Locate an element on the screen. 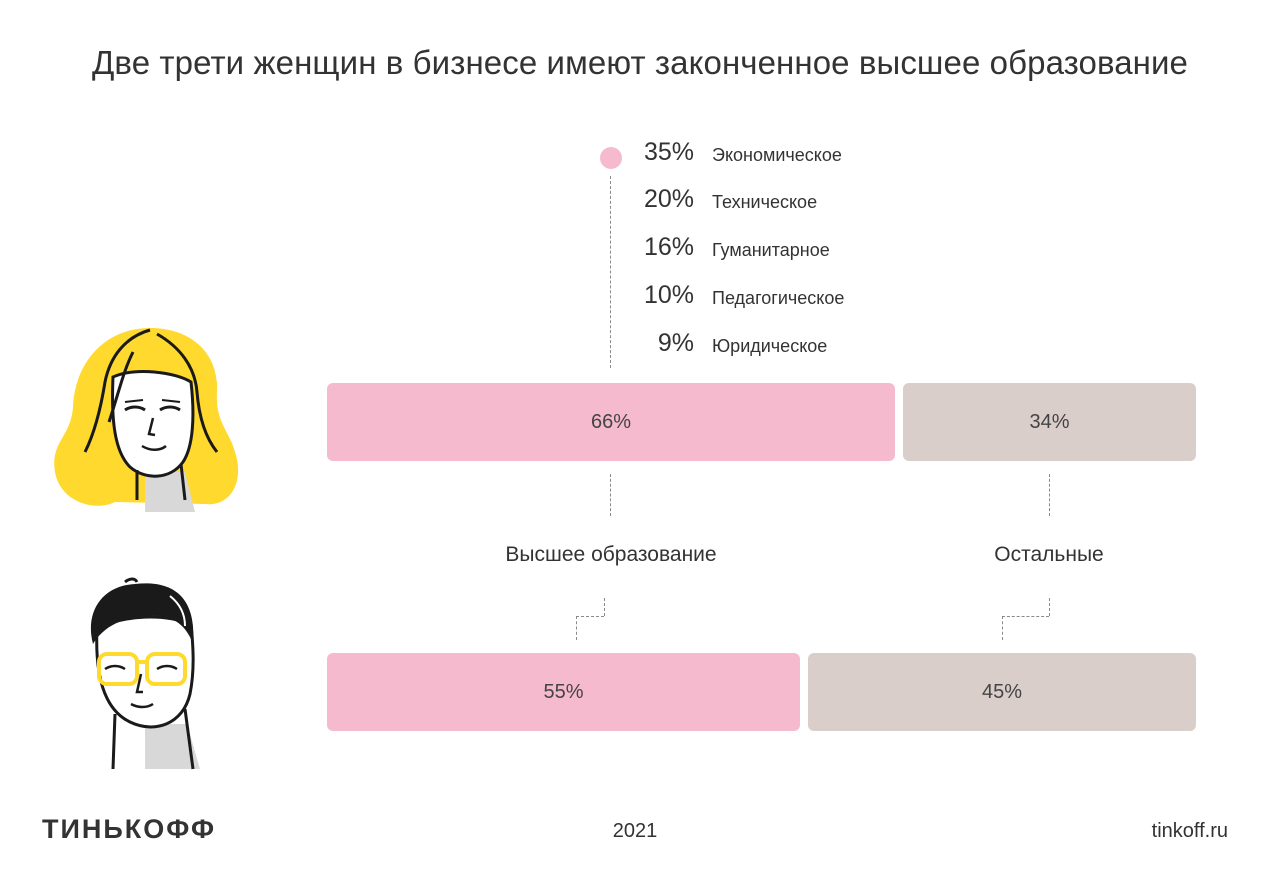 Image resolution: width=1280 pixels, height=880 pixels. breakdown-label: Гуманитарное is located at coordinates (771, 250).